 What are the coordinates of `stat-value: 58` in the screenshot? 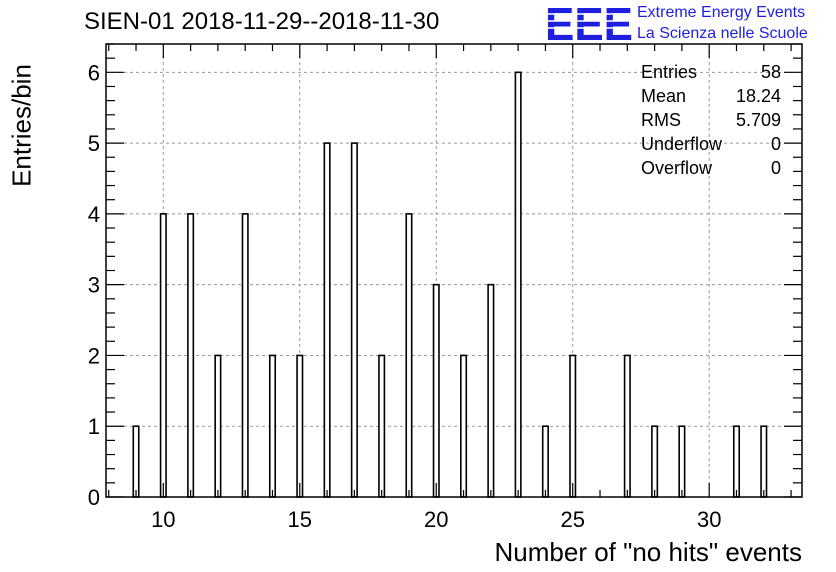 It's located at (770, 72).